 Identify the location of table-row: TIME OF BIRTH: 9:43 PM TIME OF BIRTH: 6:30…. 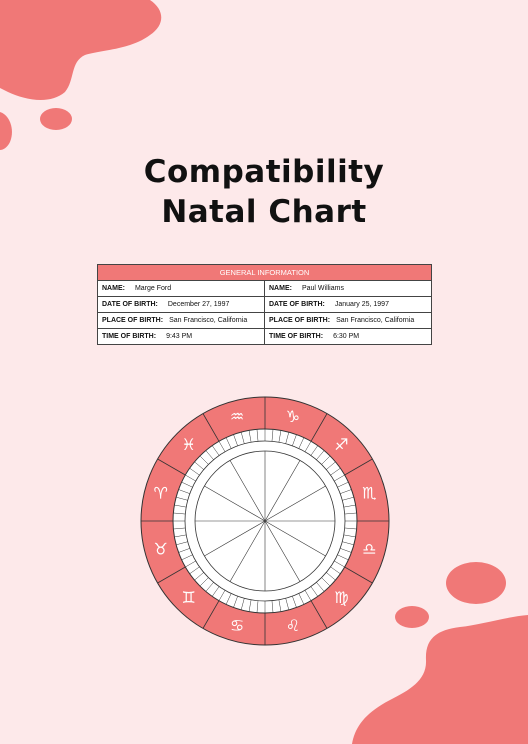
(264, 336).